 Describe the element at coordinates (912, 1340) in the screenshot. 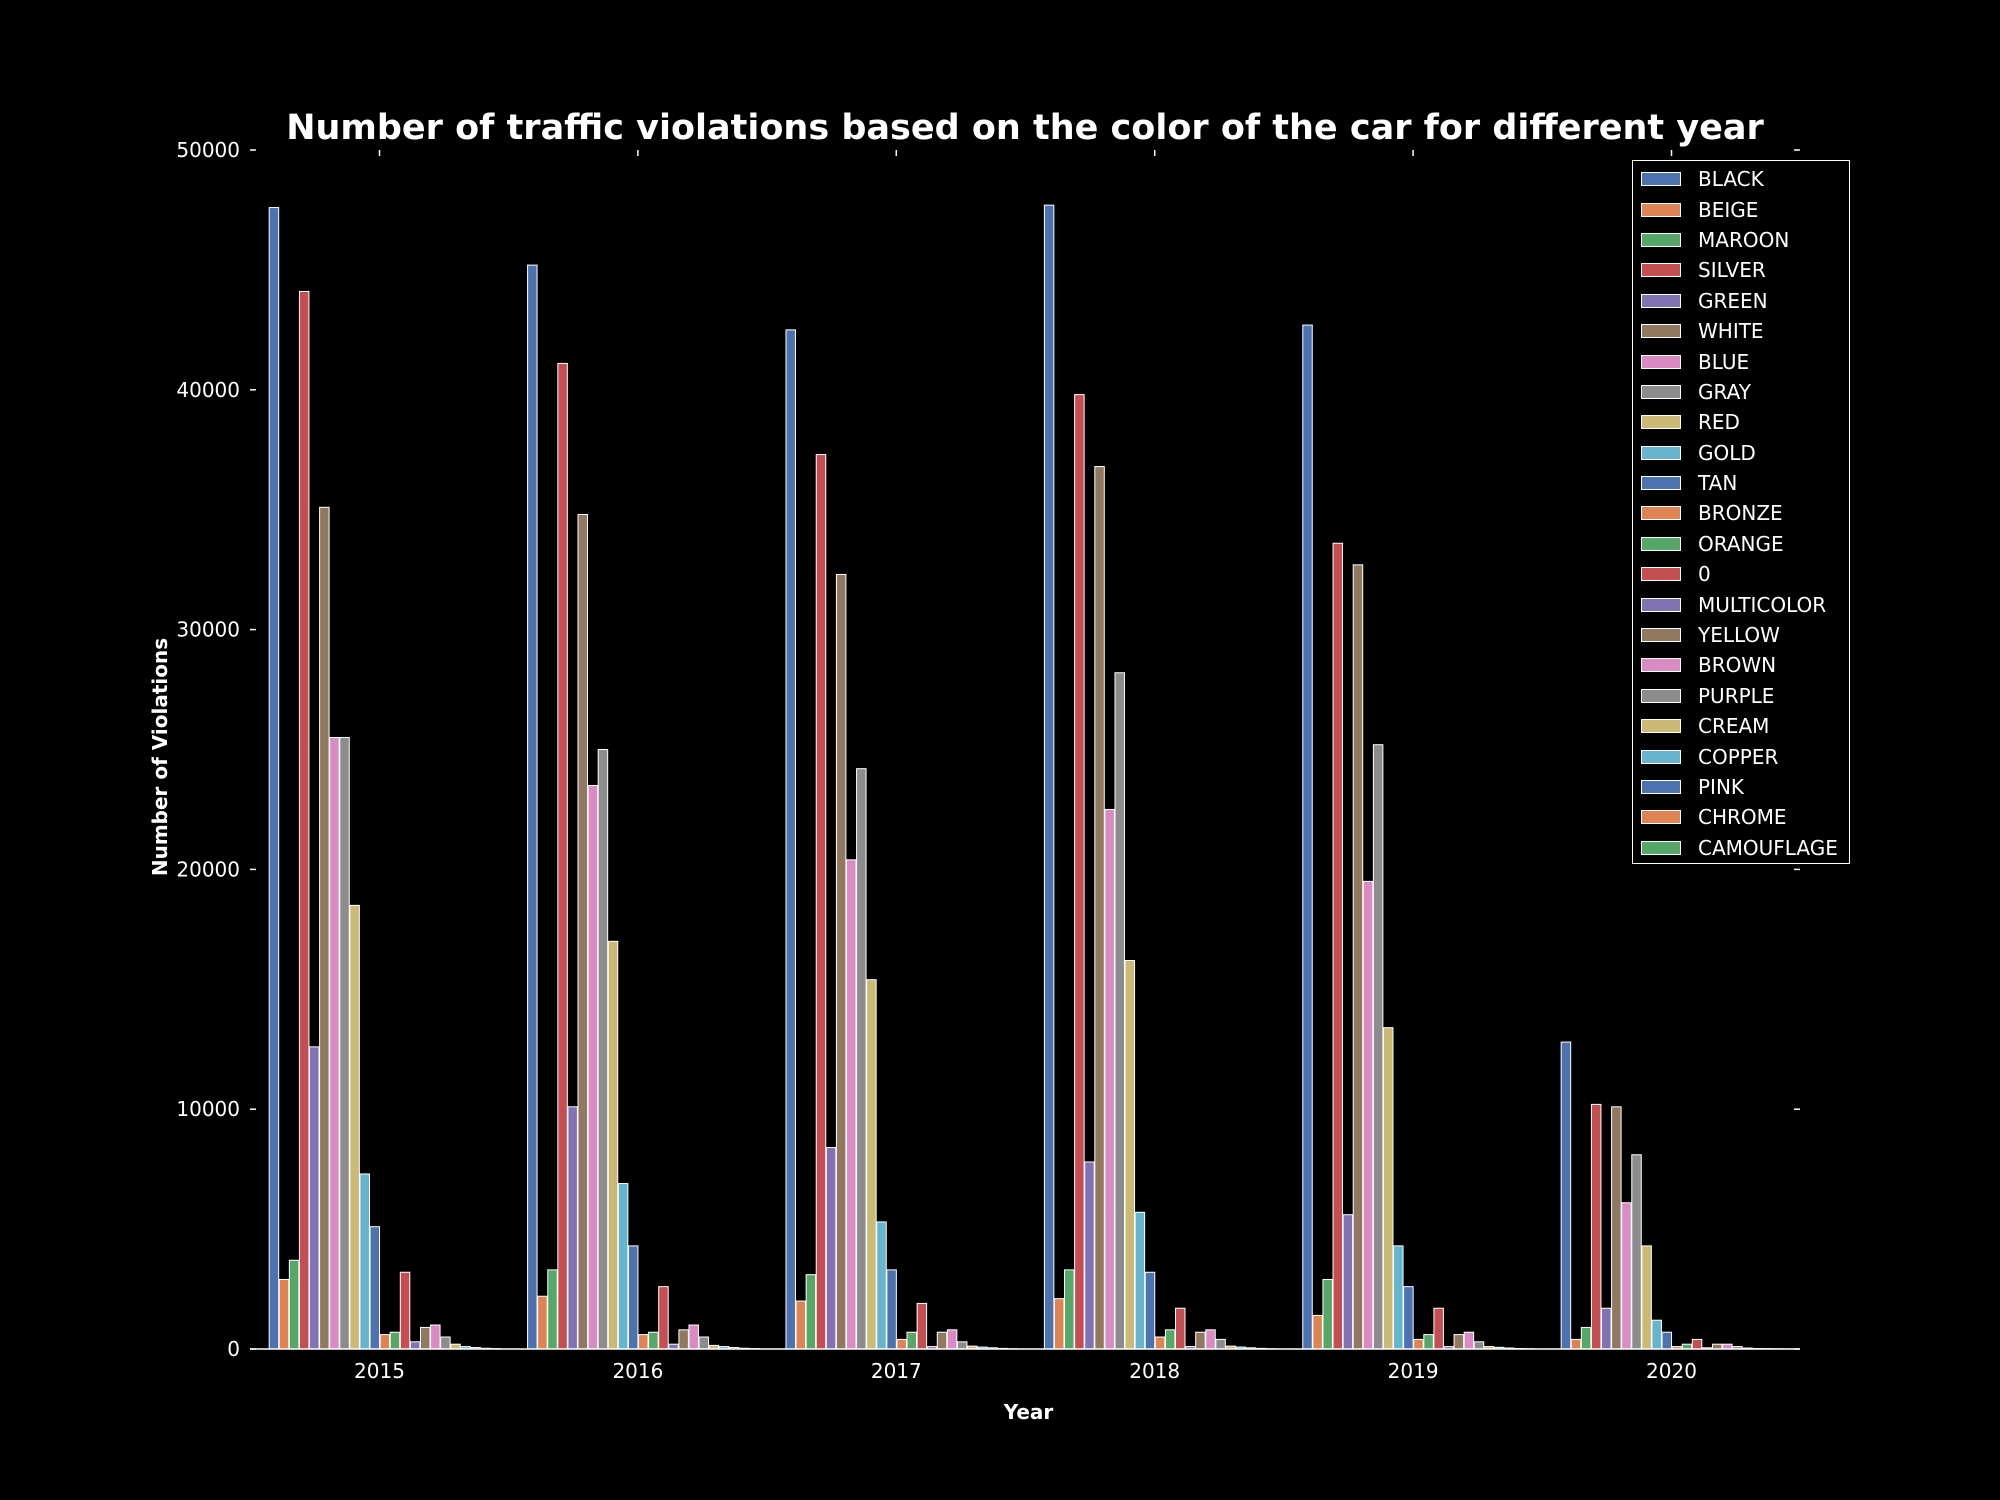

I see `bar-orange-2017` at that location.